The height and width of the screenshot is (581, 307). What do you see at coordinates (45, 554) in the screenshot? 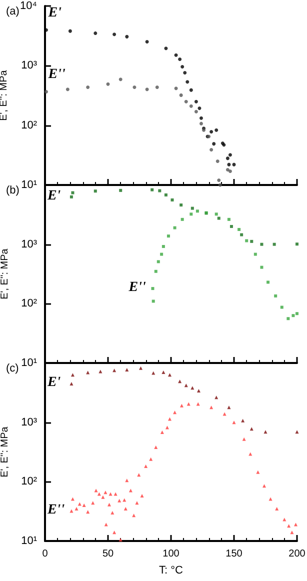
I see `x-tick-label: 0` at bounding box center [45, 554].